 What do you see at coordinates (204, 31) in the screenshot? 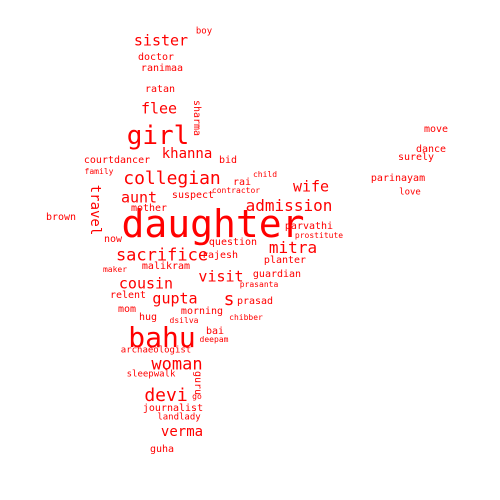
I see `word-boy: boy` at bounding box center [204, 31].